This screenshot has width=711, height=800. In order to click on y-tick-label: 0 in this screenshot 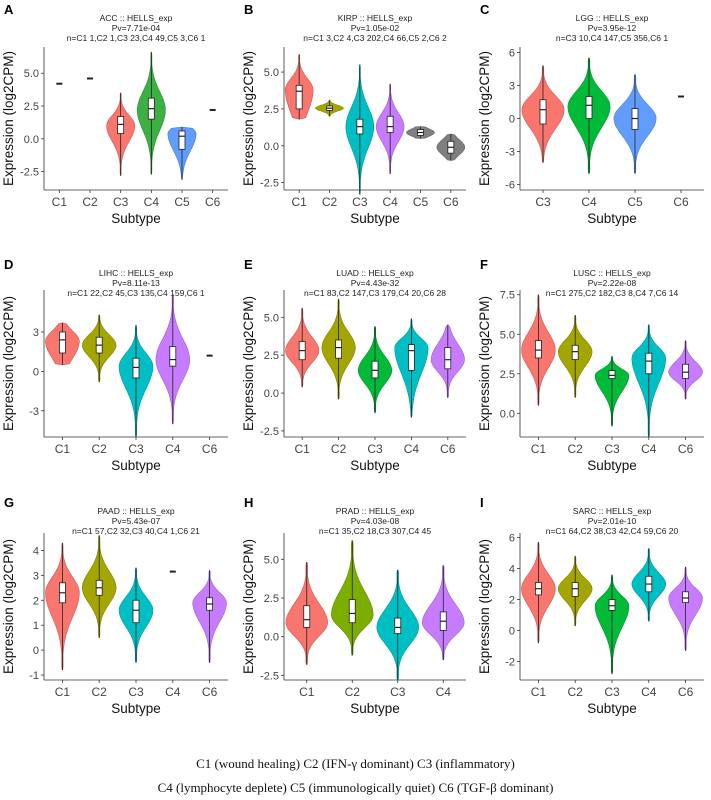, I will do `click(512, 120)`.